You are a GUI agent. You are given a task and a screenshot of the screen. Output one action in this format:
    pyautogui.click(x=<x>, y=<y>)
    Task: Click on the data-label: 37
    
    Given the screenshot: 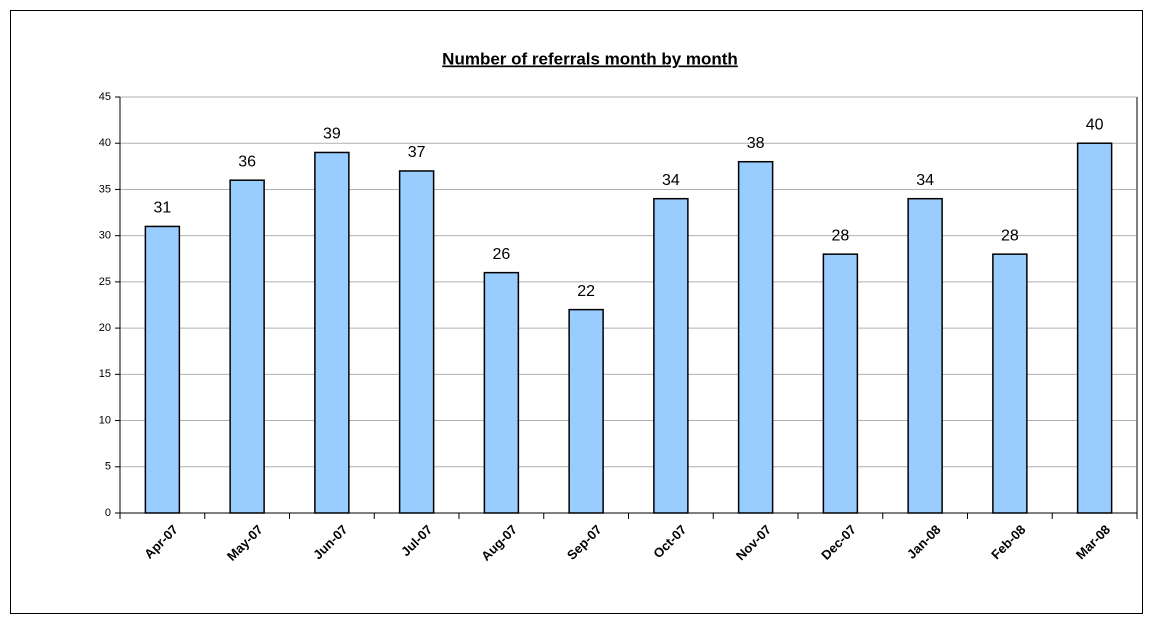 What is the action you would take?
    pyautogui.click(x=417, y=152)
    